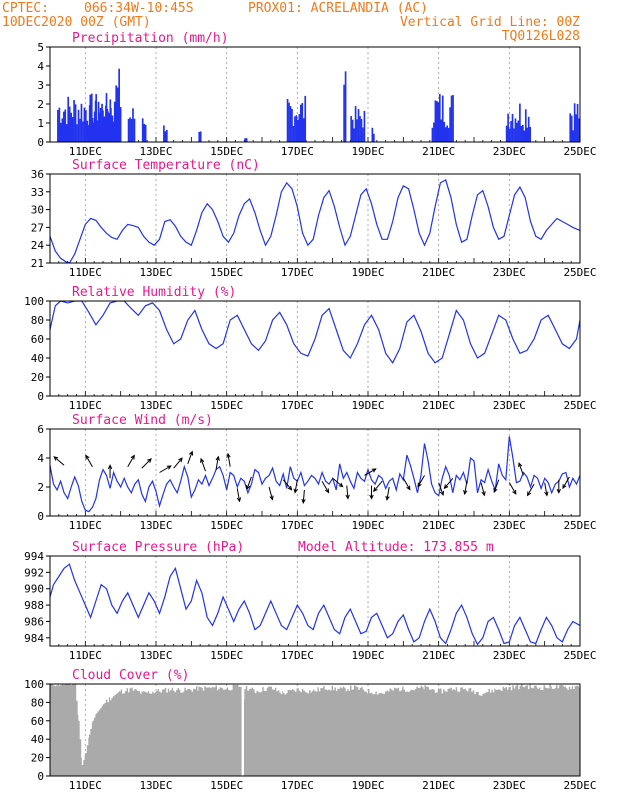 This screenshot has height=800, width=618. Describe the element at coordinates (509, 272) in the screenshot. I see `x-tick-label: 23DEC` at that location.